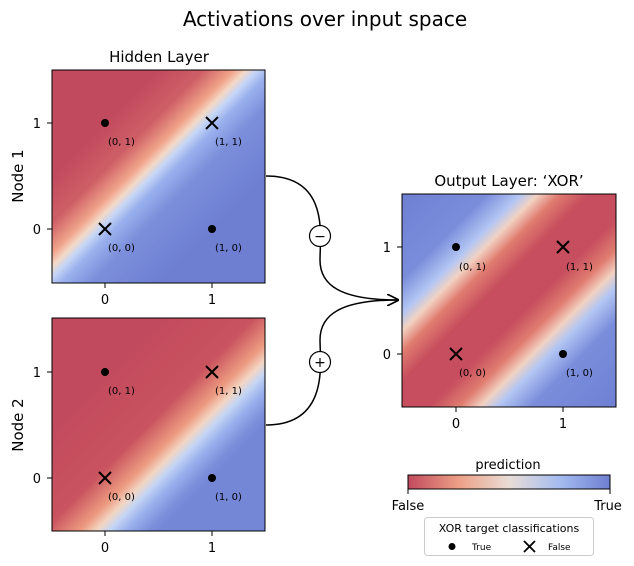  What do you see at coordinates (509, 482) in the screenshot?
I see `colorbar-gradient` at bounding box center [509, 482].